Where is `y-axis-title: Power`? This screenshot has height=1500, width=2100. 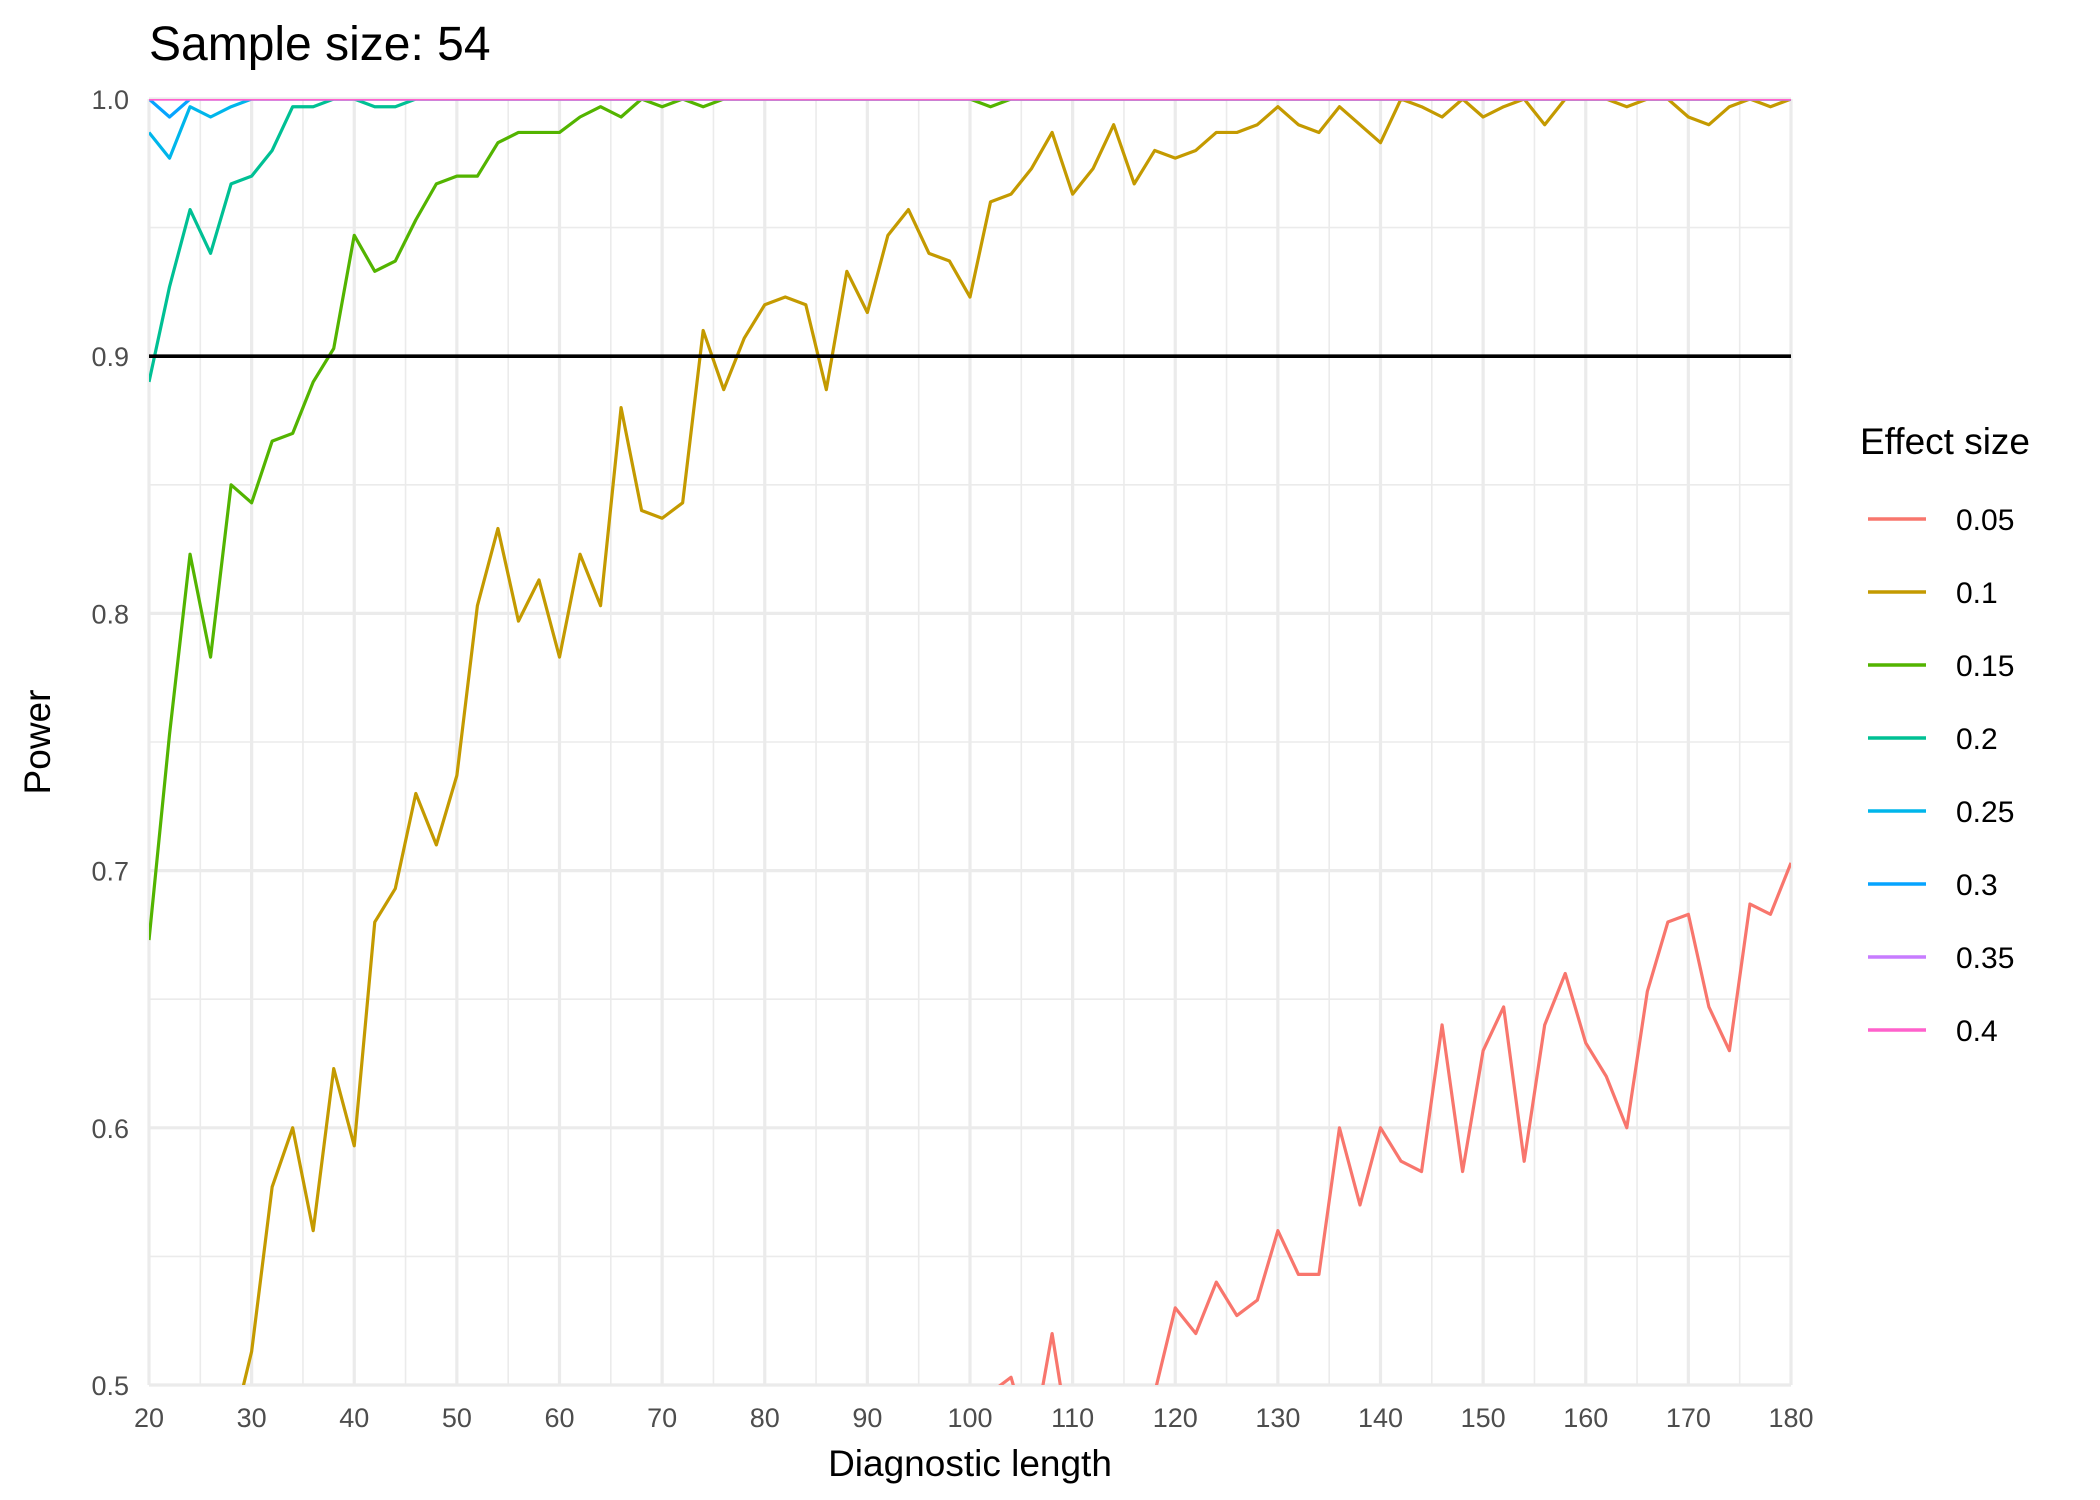
y-axis-title: Power is located at coordinates (37, 742).